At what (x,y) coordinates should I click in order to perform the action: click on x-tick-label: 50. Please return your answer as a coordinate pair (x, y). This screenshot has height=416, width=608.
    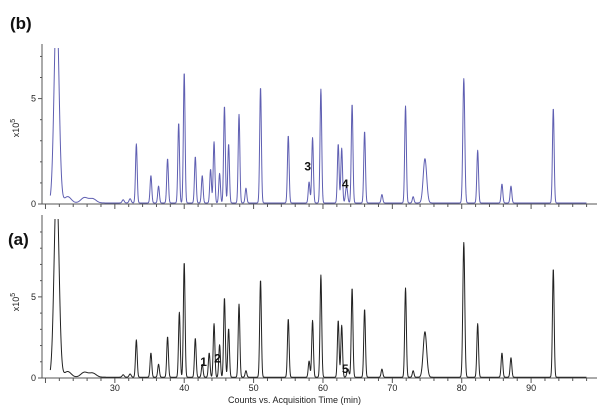
    Looking at the image, I should click on (254, 388).